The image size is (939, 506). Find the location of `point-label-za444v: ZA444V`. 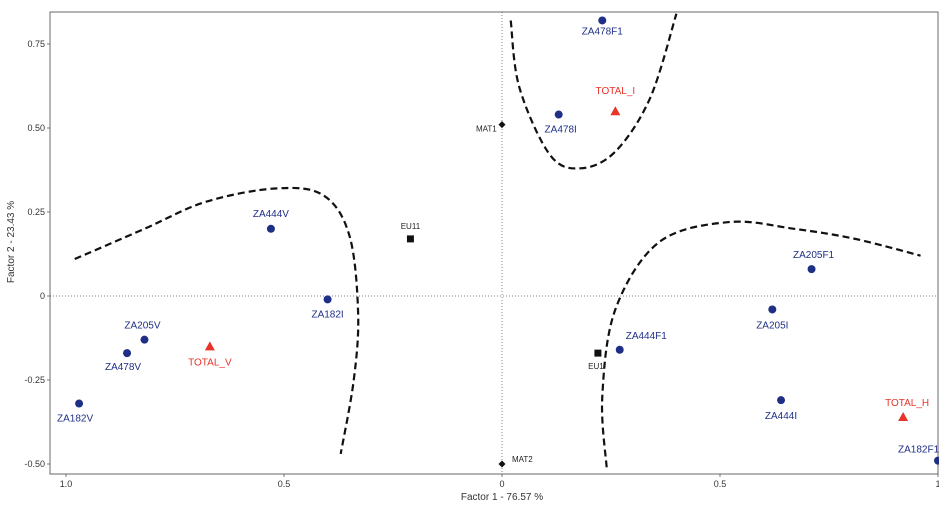

point-label-za444v: ZA444V is located at coordinates (271, 214).